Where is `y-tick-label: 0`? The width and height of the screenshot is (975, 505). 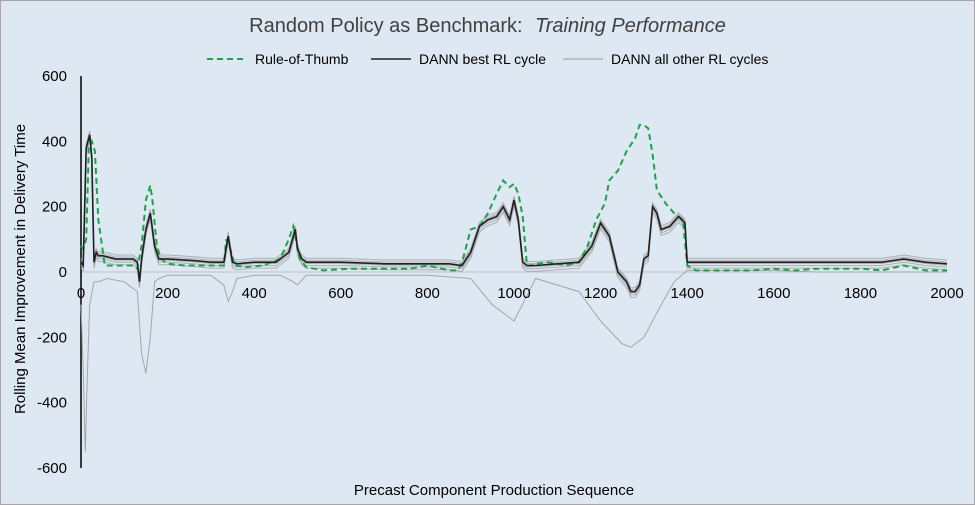 y-tick-label: 0 is located at coordinates (63, 272).